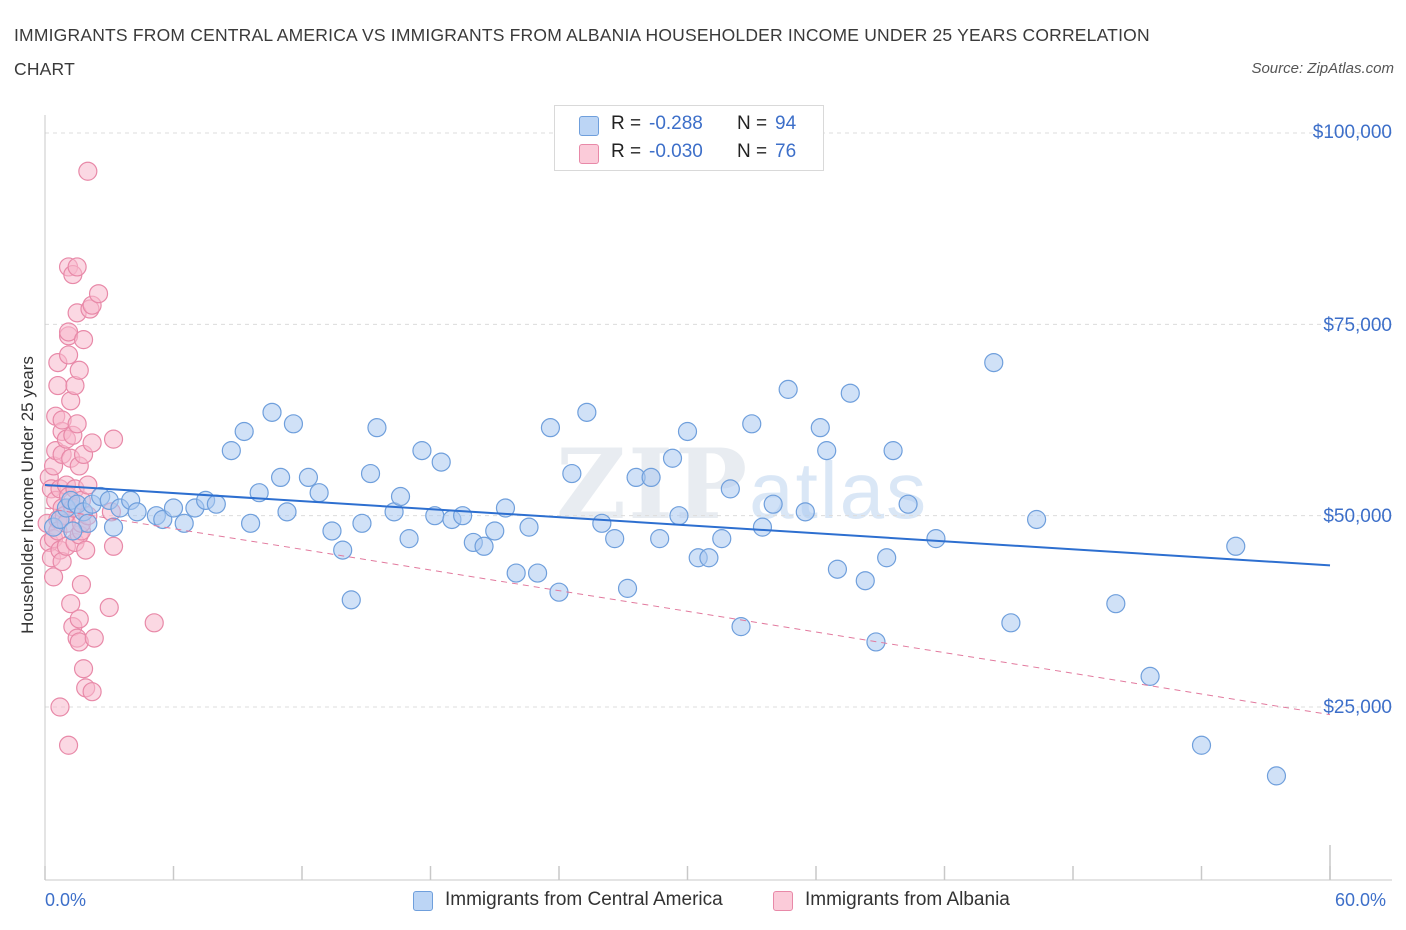 This screenshot has height=930, width=1406. I want to click on x-tick-label-max: 60.0%, so click(1361, 900).